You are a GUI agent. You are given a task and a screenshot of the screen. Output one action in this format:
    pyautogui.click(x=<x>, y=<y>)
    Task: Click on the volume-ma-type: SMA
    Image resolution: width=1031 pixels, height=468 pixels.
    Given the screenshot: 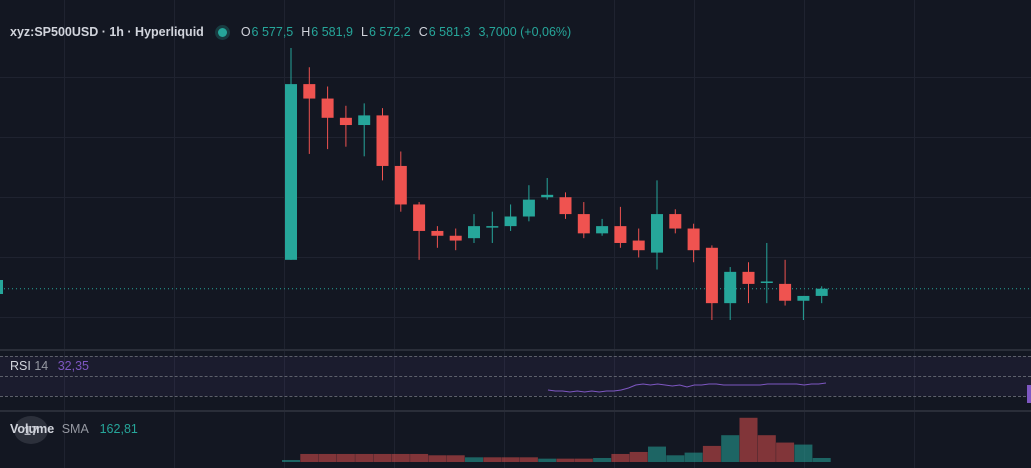 What is the action you would take?
    pyautogui.click(x=75, y=429)
    